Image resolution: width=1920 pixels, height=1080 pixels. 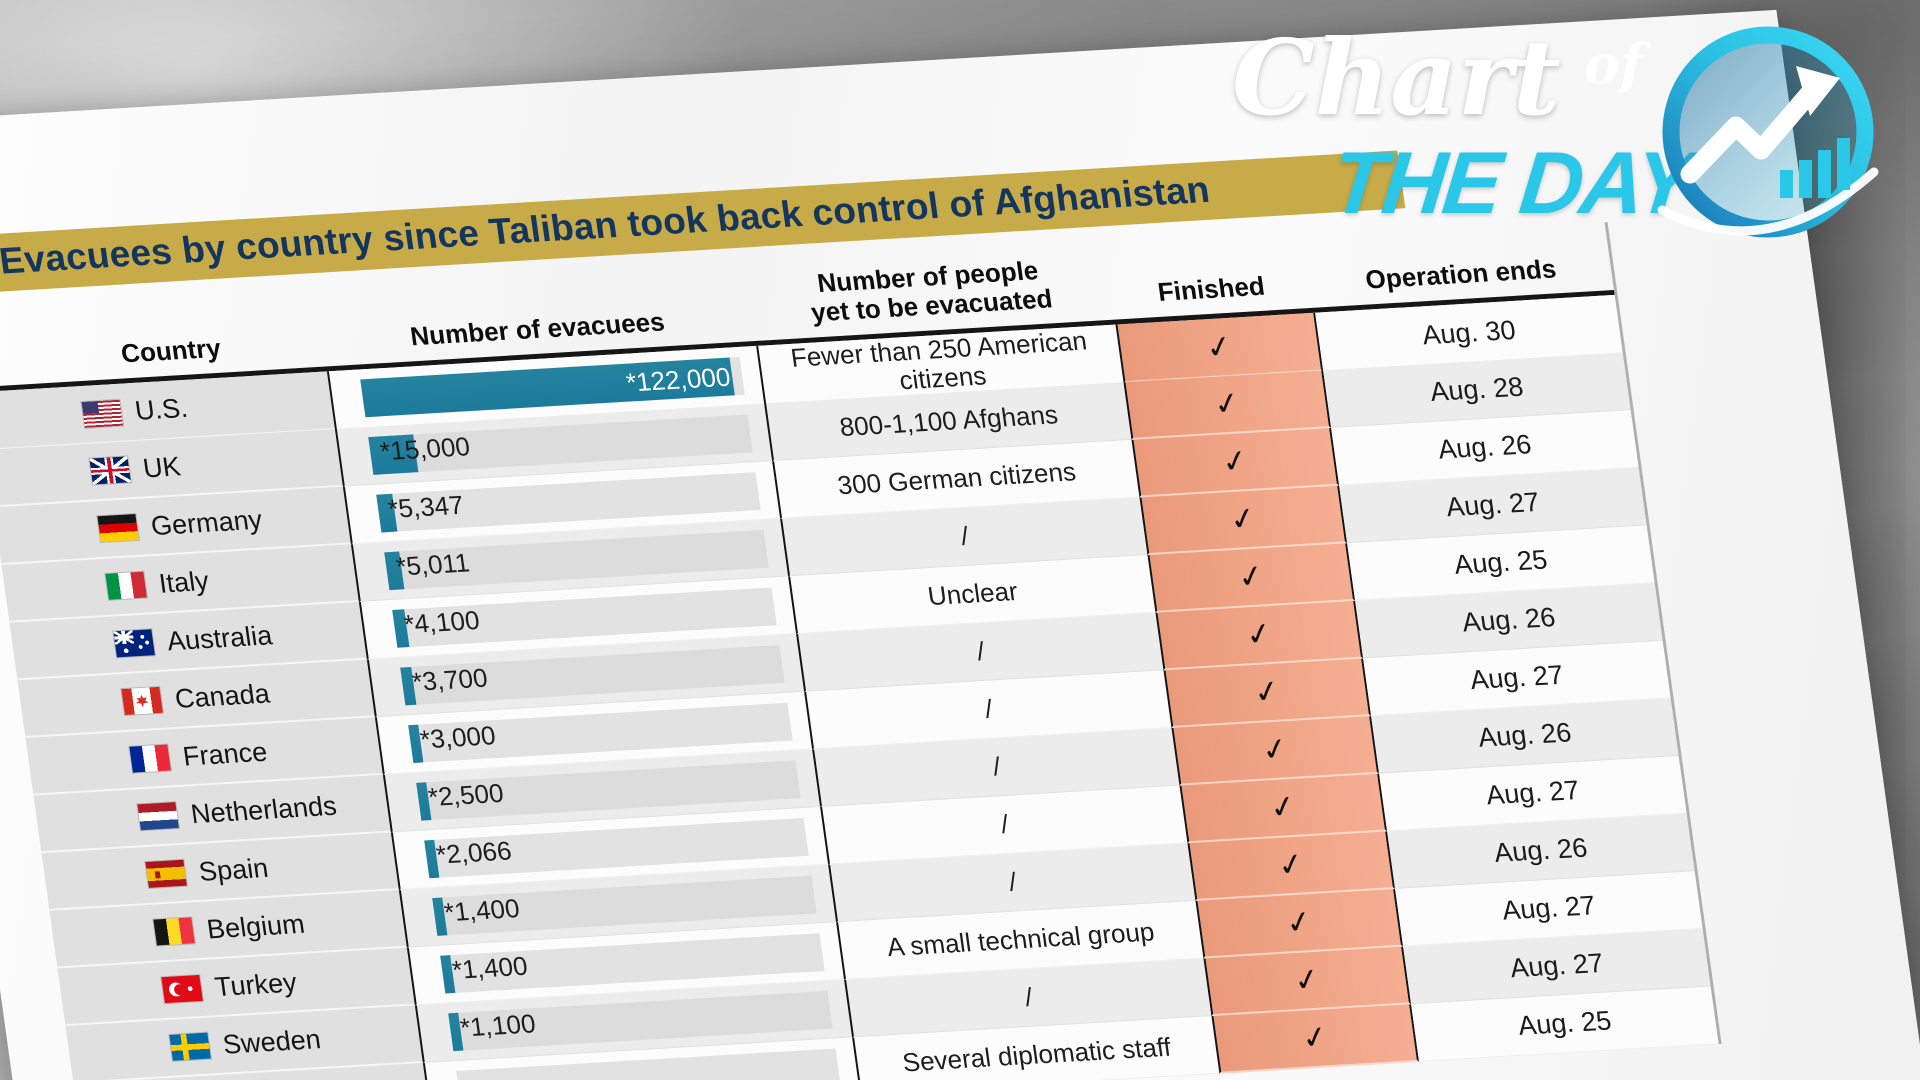 What do you see at coordinates (255, 926) in the screenshot?
I see `country-label: Belgium` at bounding box center [255, 926].